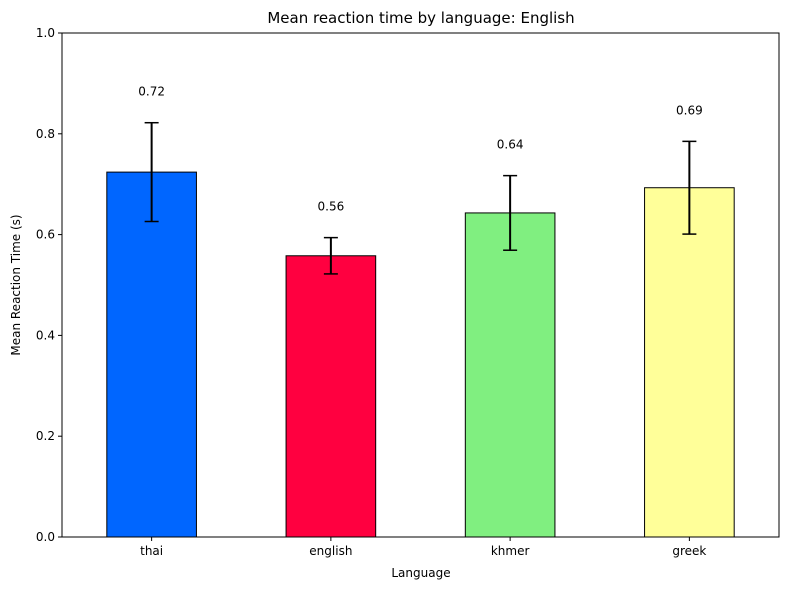 This screenshot has width=790, height=590. Describe the element at coordinates (331, 207) in the screenshot. I see `data-label-english: 0.56` at that location.